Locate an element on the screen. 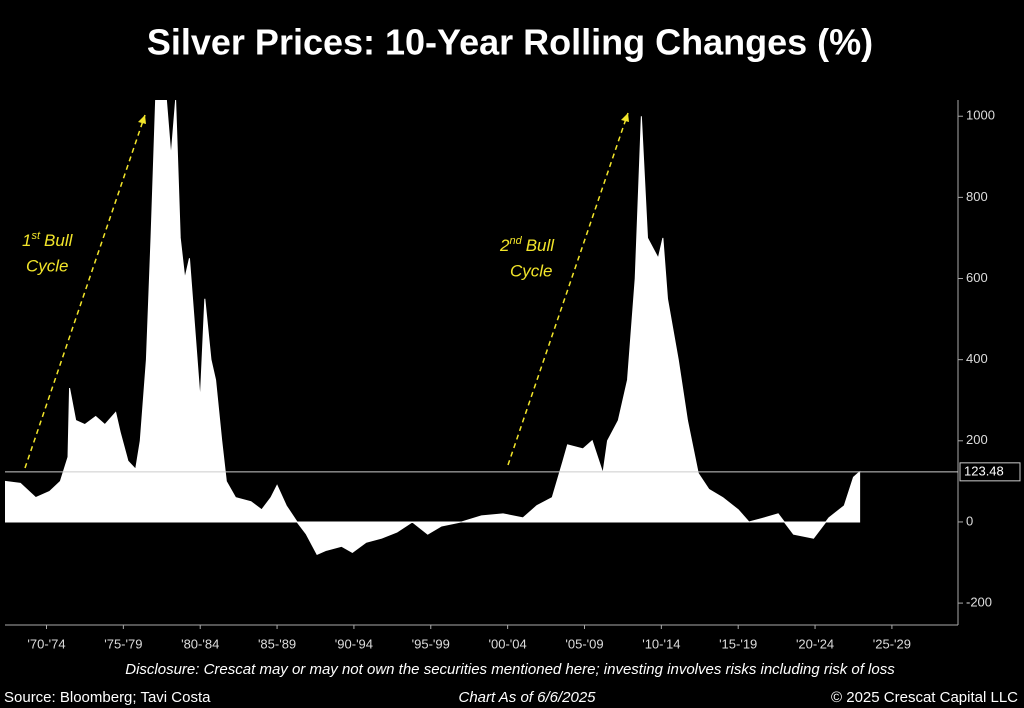 The width and height of the screenshot is (1024, 708). x-tick-label: '20-'24 is located at coordinates (815, 643).